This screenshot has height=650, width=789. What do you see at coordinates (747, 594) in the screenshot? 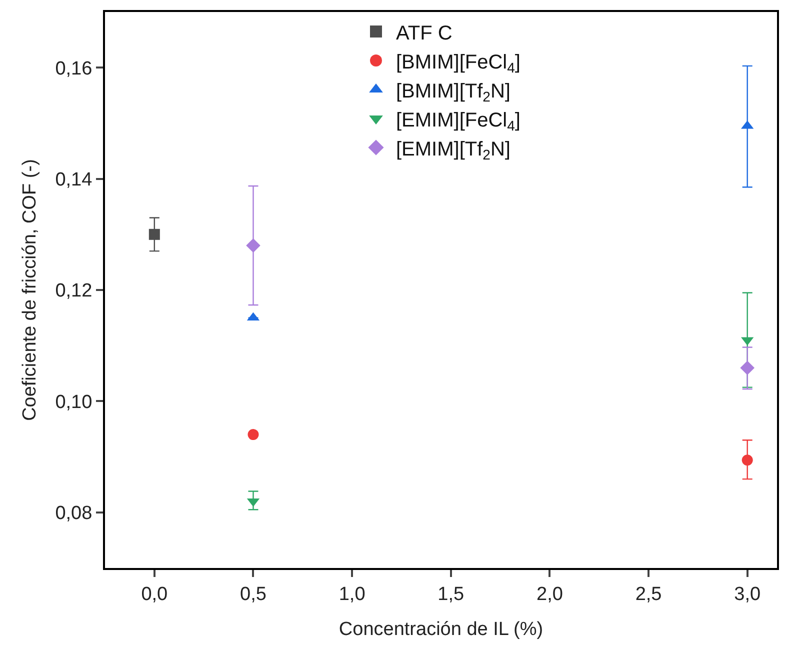
I see `x-tick-label: 3,0` at bounding box center [747, 594].